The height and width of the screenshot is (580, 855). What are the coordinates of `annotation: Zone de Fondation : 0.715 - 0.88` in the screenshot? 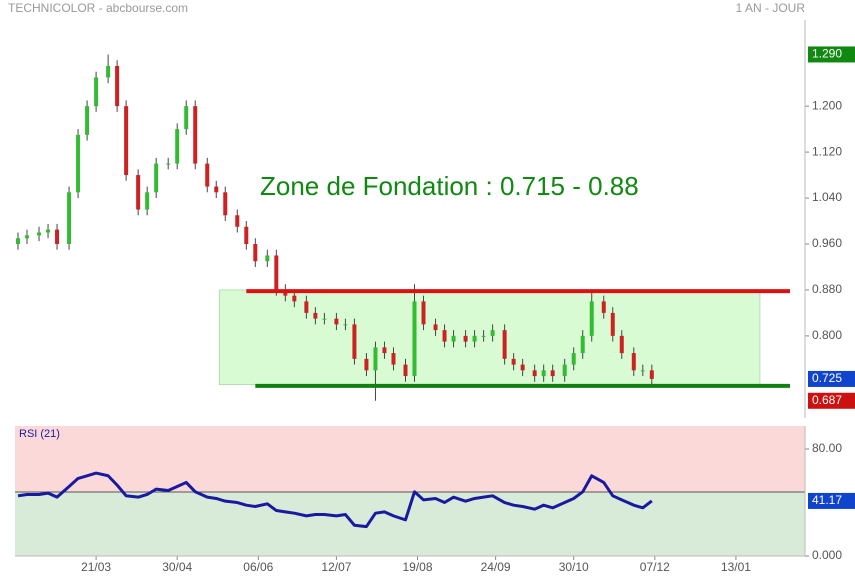 It's located at (449, 186).